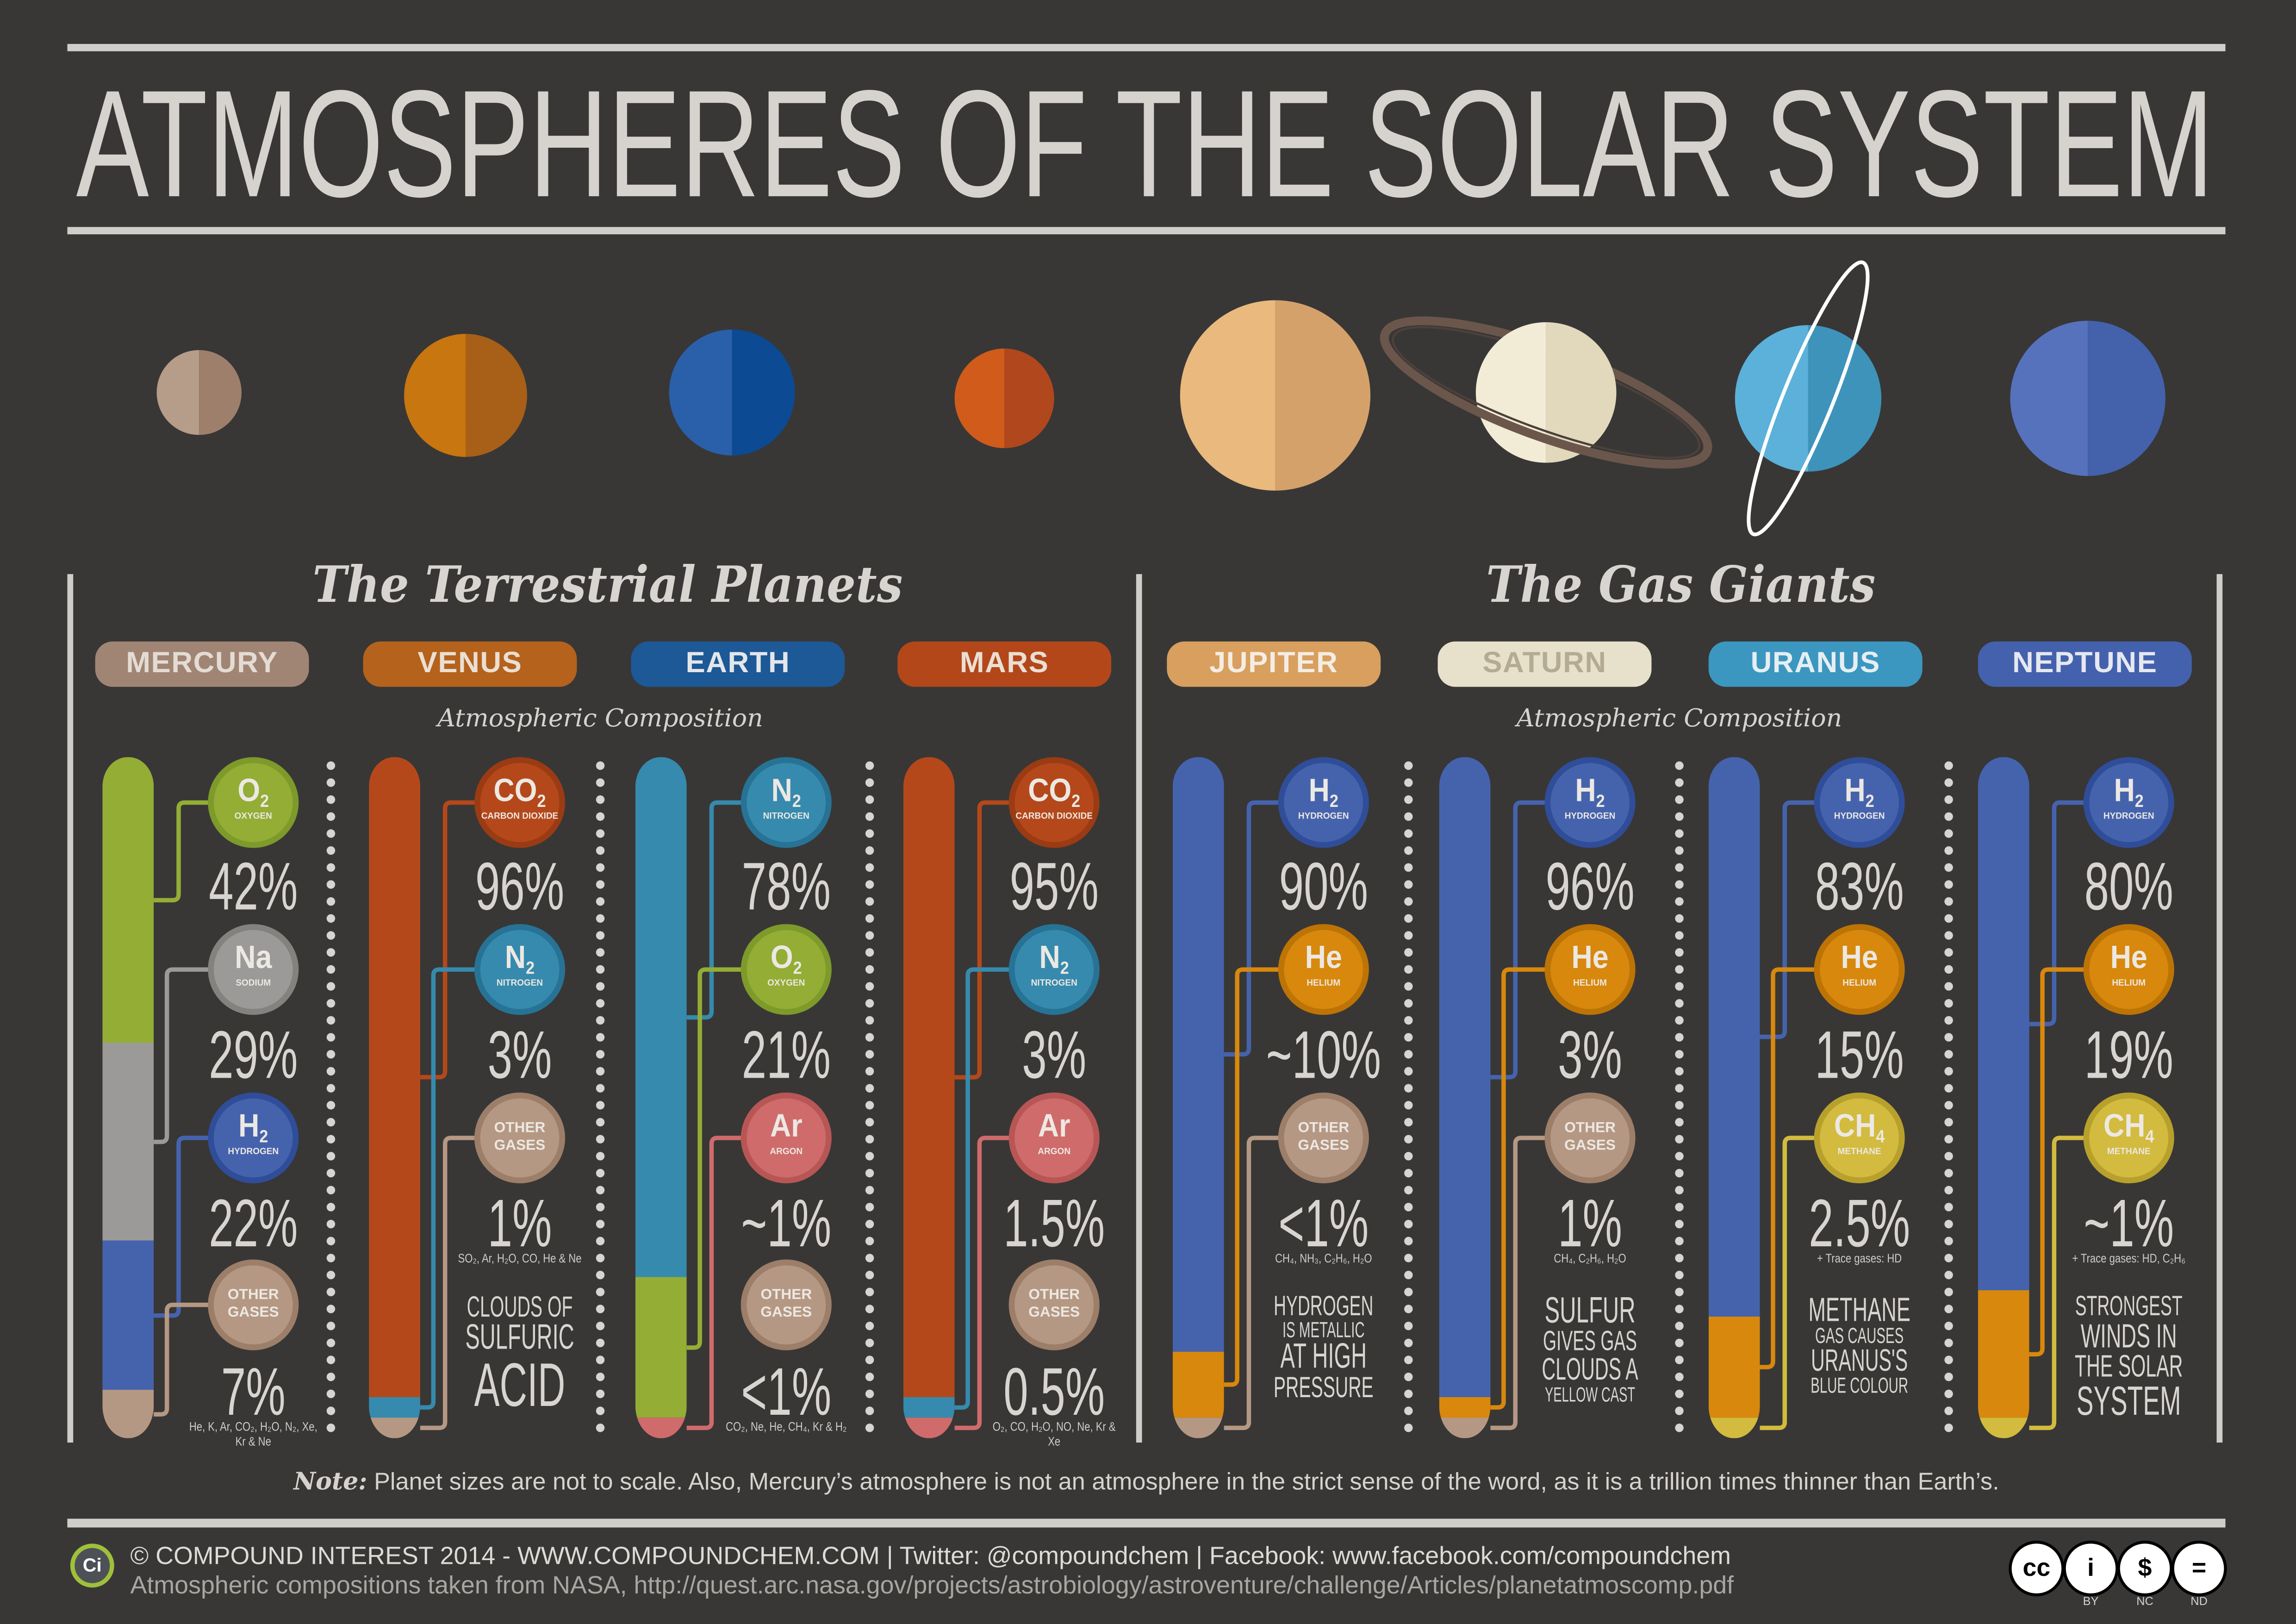  Describe the element at coordinates (1054, 1391) in the screenshot. I see `gas-percentage: 0.5%` at that location.